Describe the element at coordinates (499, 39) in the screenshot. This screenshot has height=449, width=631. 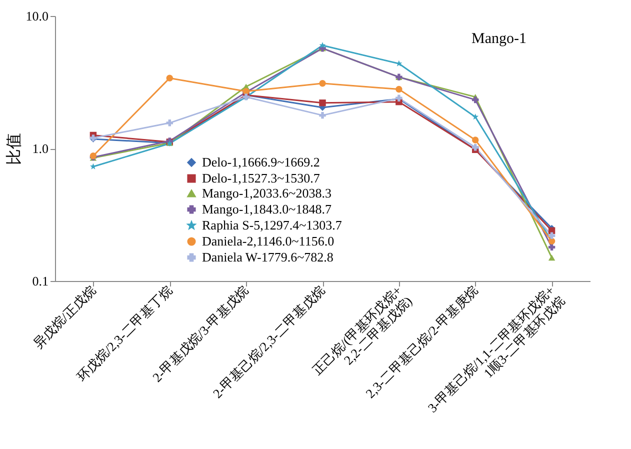
I see `annotation: Mango-1` at that location.